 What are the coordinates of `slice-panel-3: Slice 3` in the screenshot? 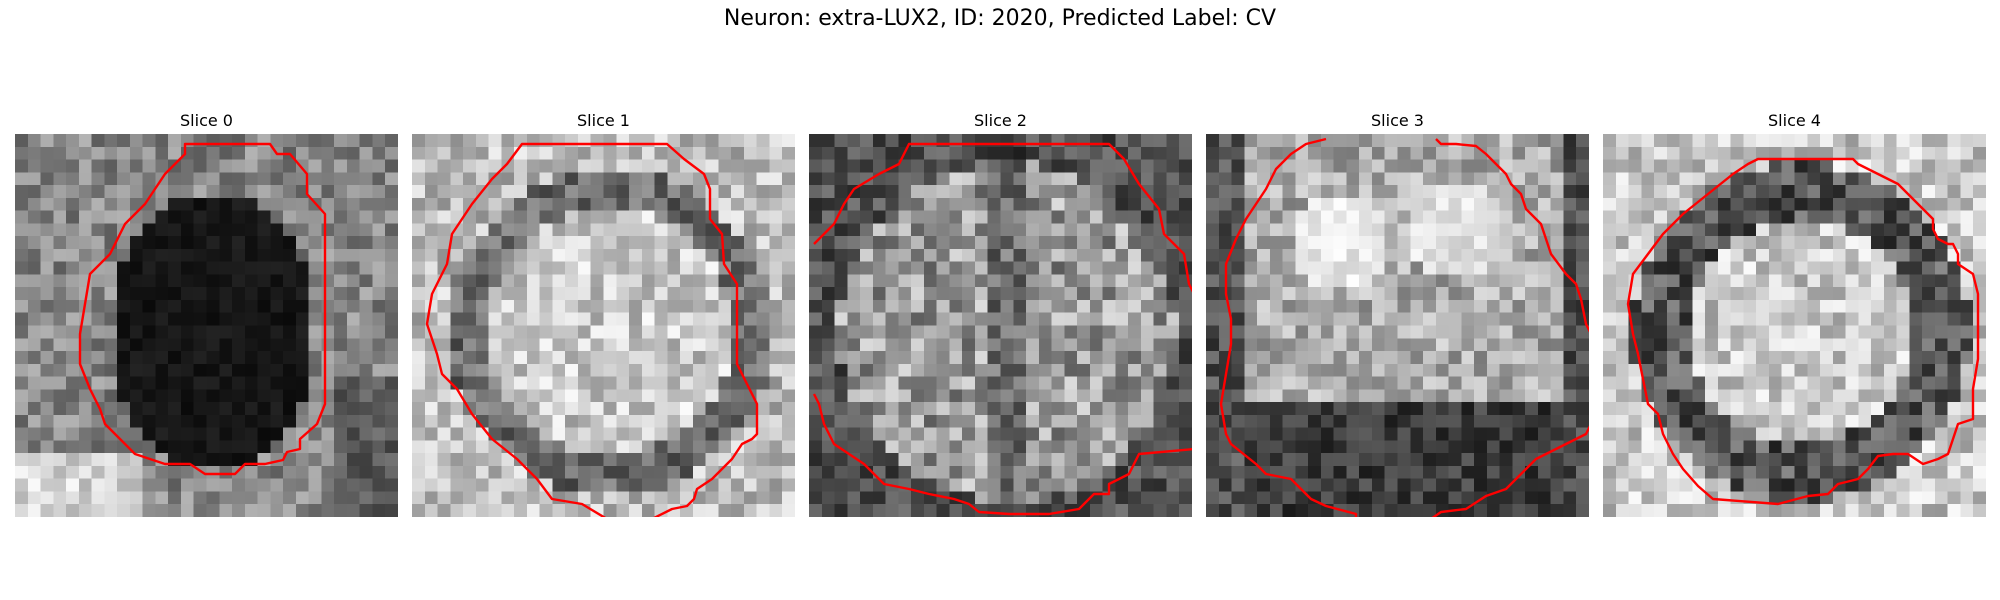 It's located at (1397, 121).